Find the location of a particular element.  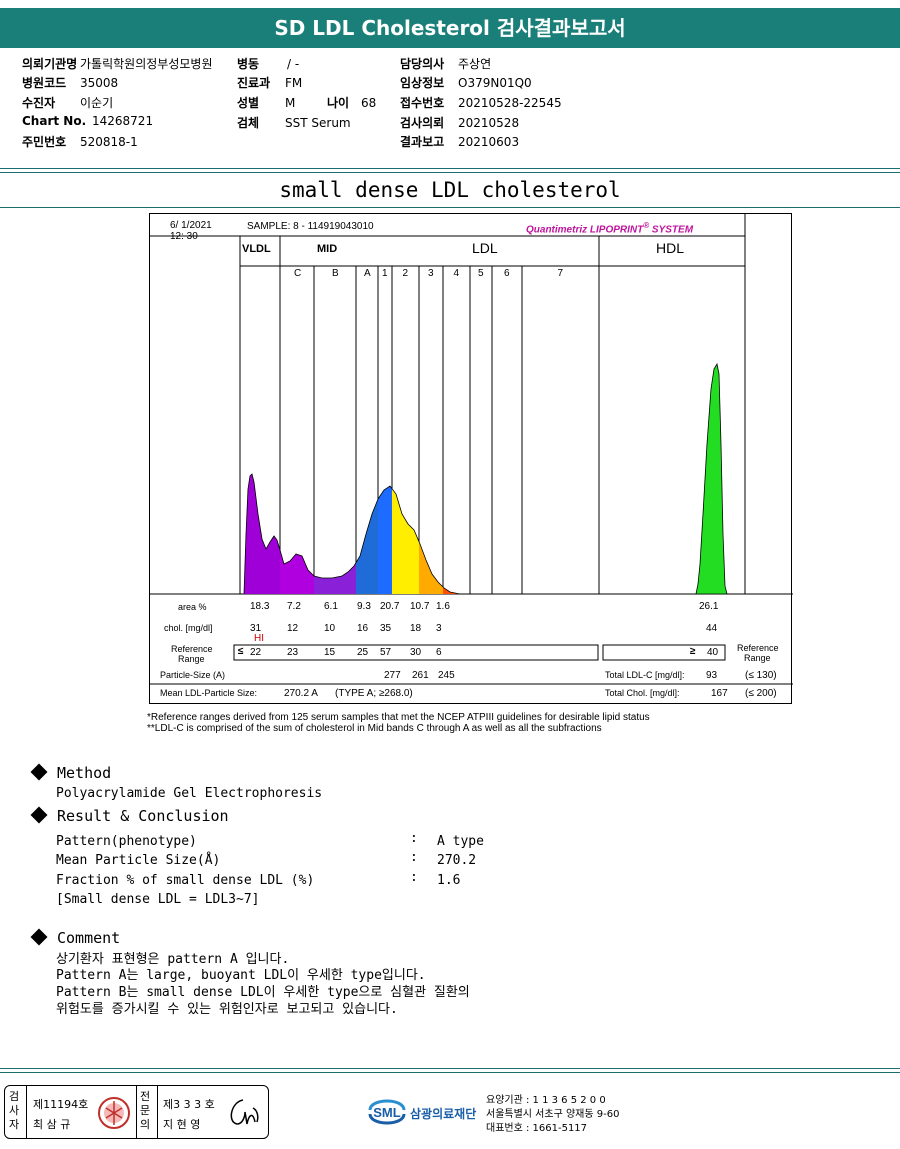

info-specimen: 검체 SST Serum is located at coordinates (294, 123).